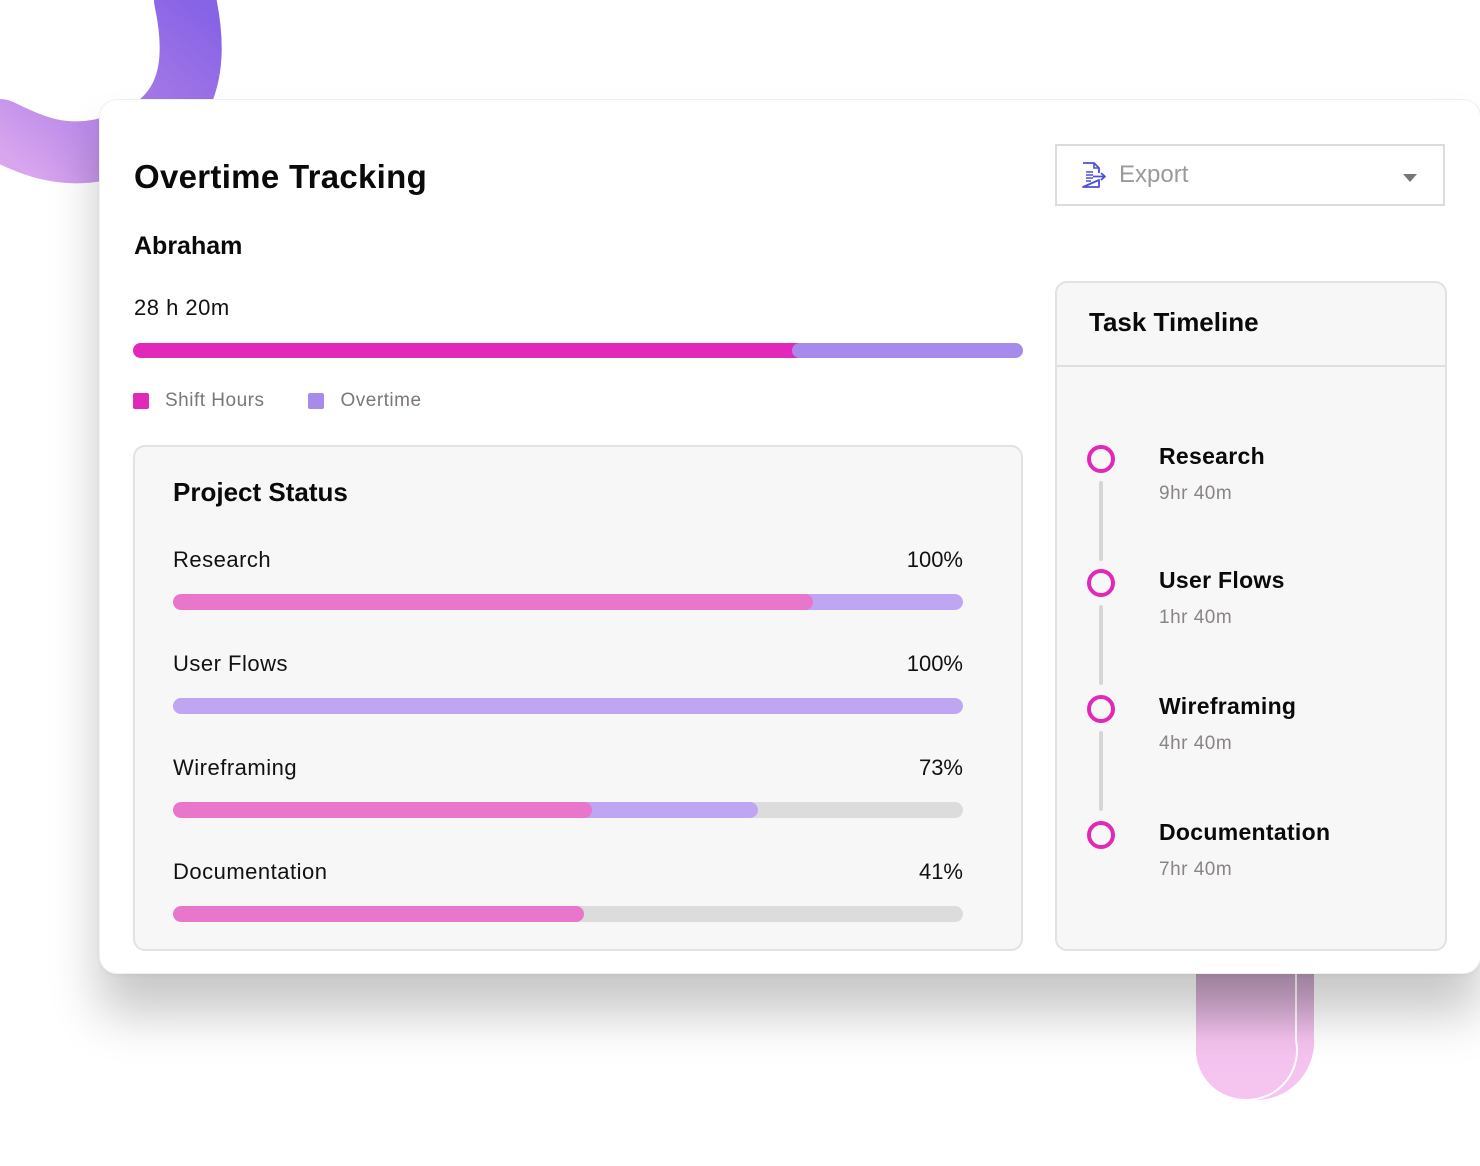  I want to click on overtime-swatch-icon, so click(316, 401).